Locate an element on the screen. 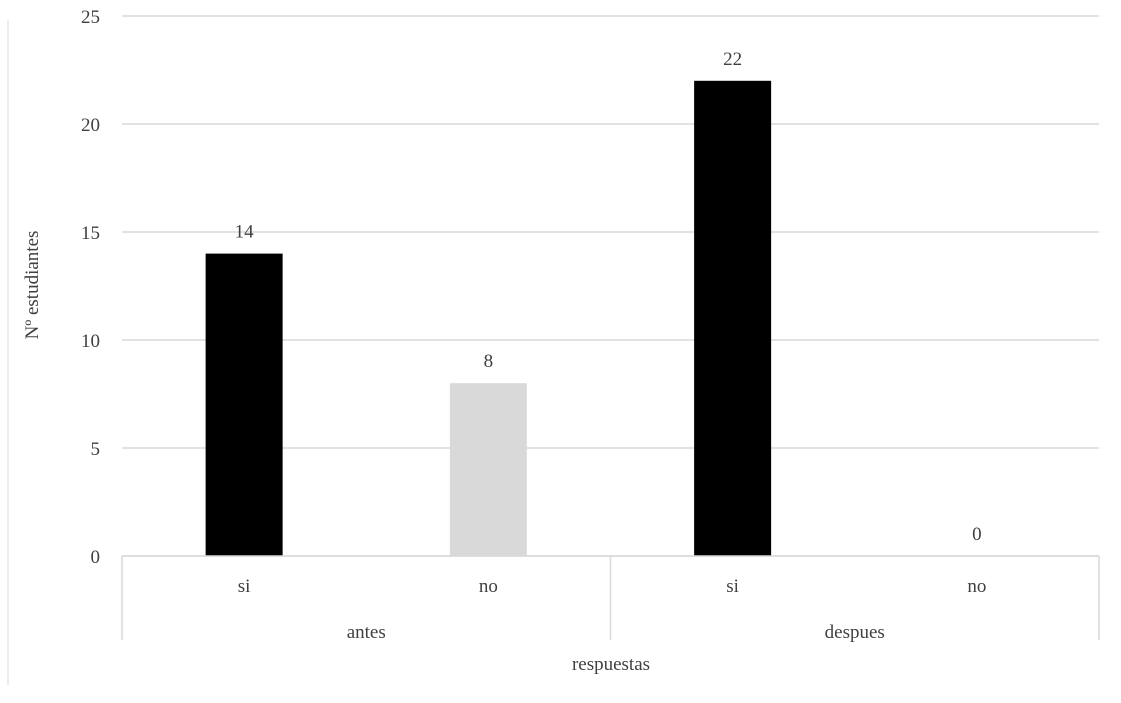 The image size is (1121, 703). y-tick-label: 25 is located at coordinates (90, 17).